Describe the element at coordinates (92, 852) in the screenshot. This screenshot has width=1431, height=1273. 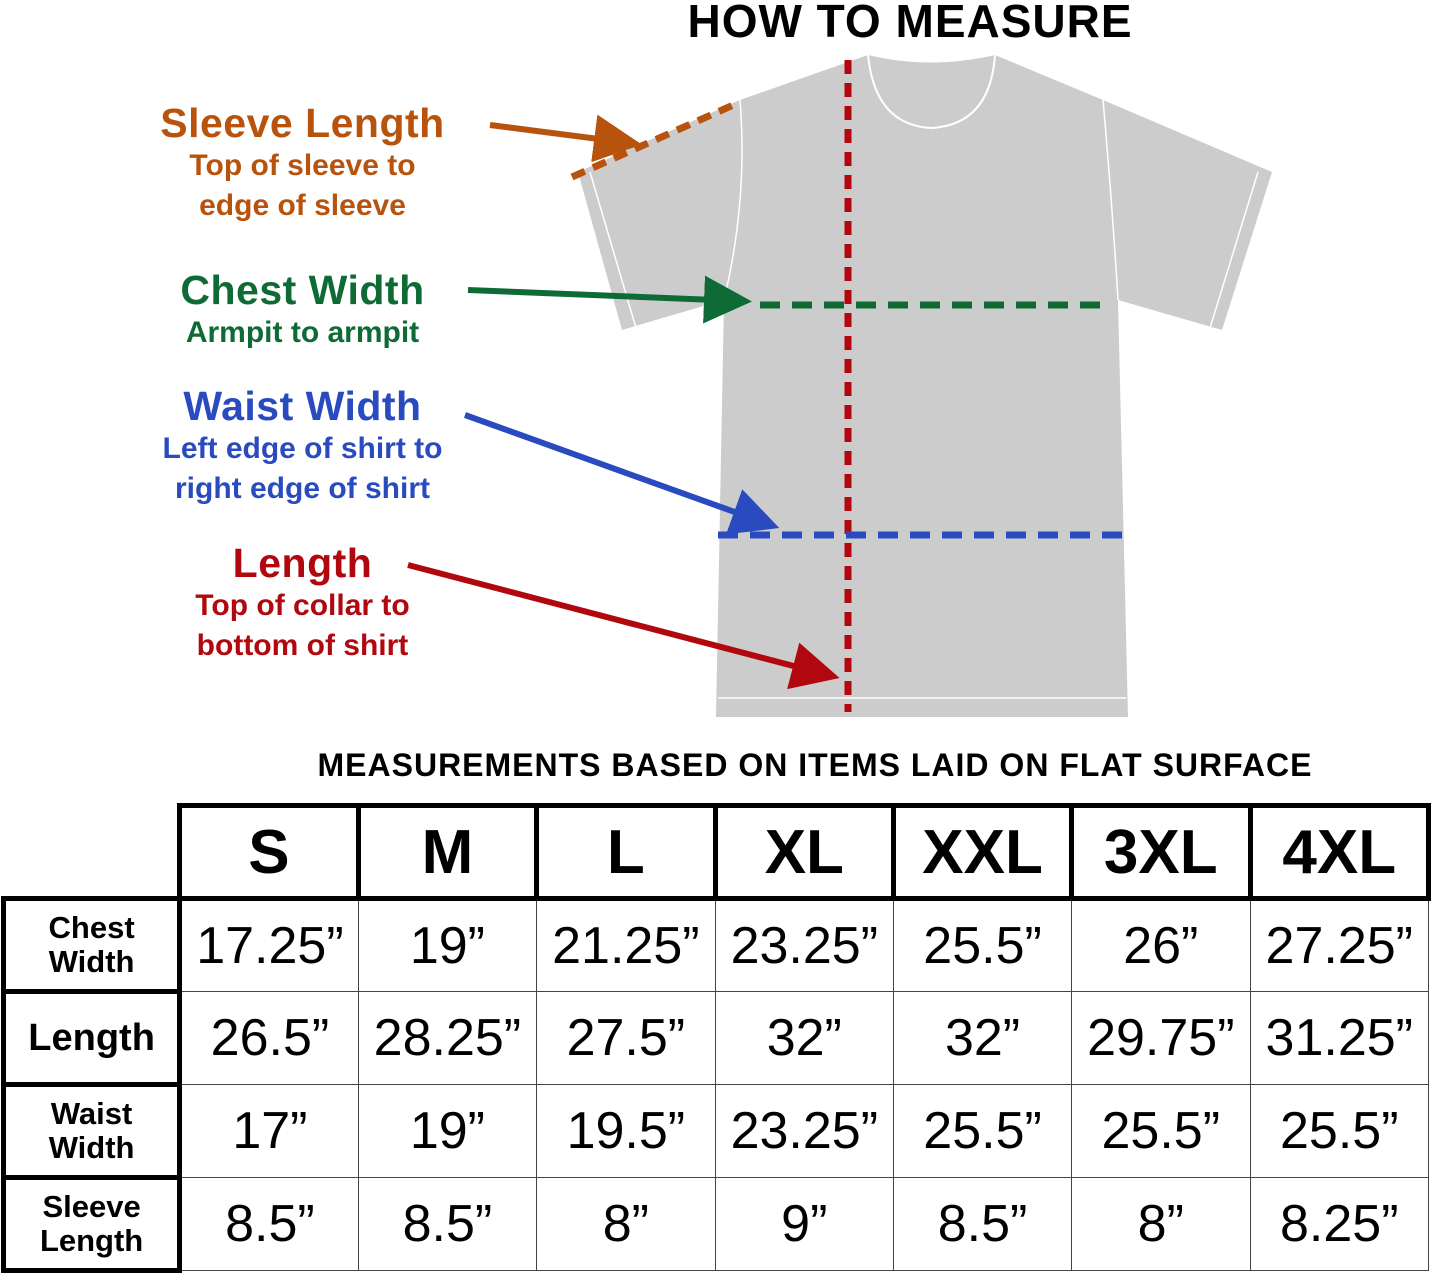
I see `corner-cell` at that location.